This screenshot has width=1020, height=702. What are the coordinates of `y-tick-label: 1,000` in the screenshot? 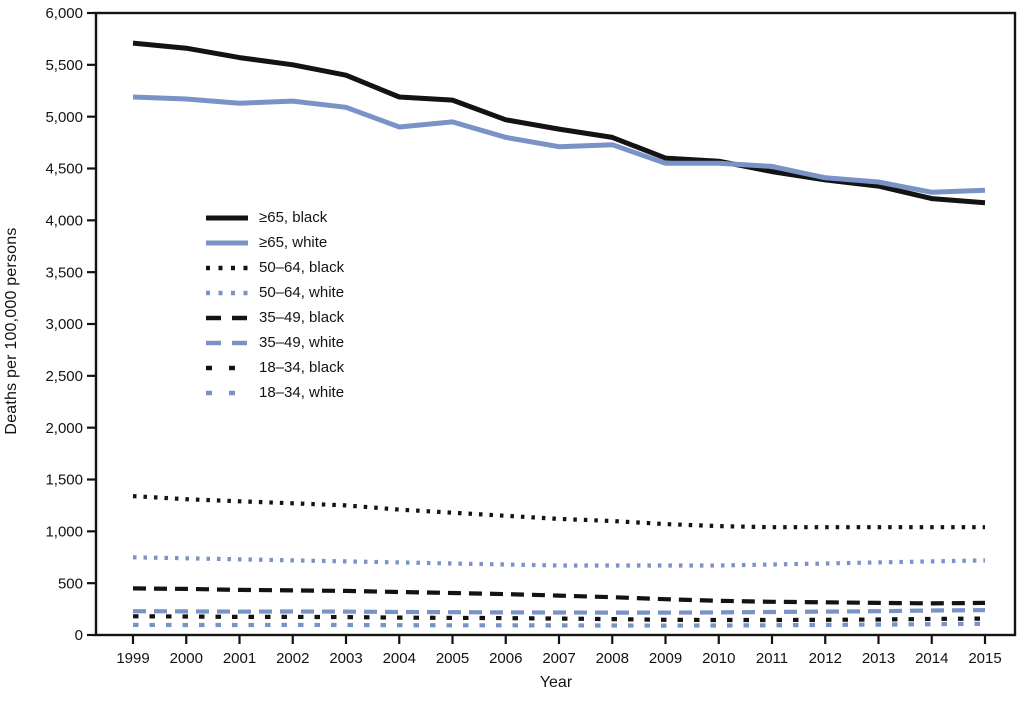 It's located at (64, 532).